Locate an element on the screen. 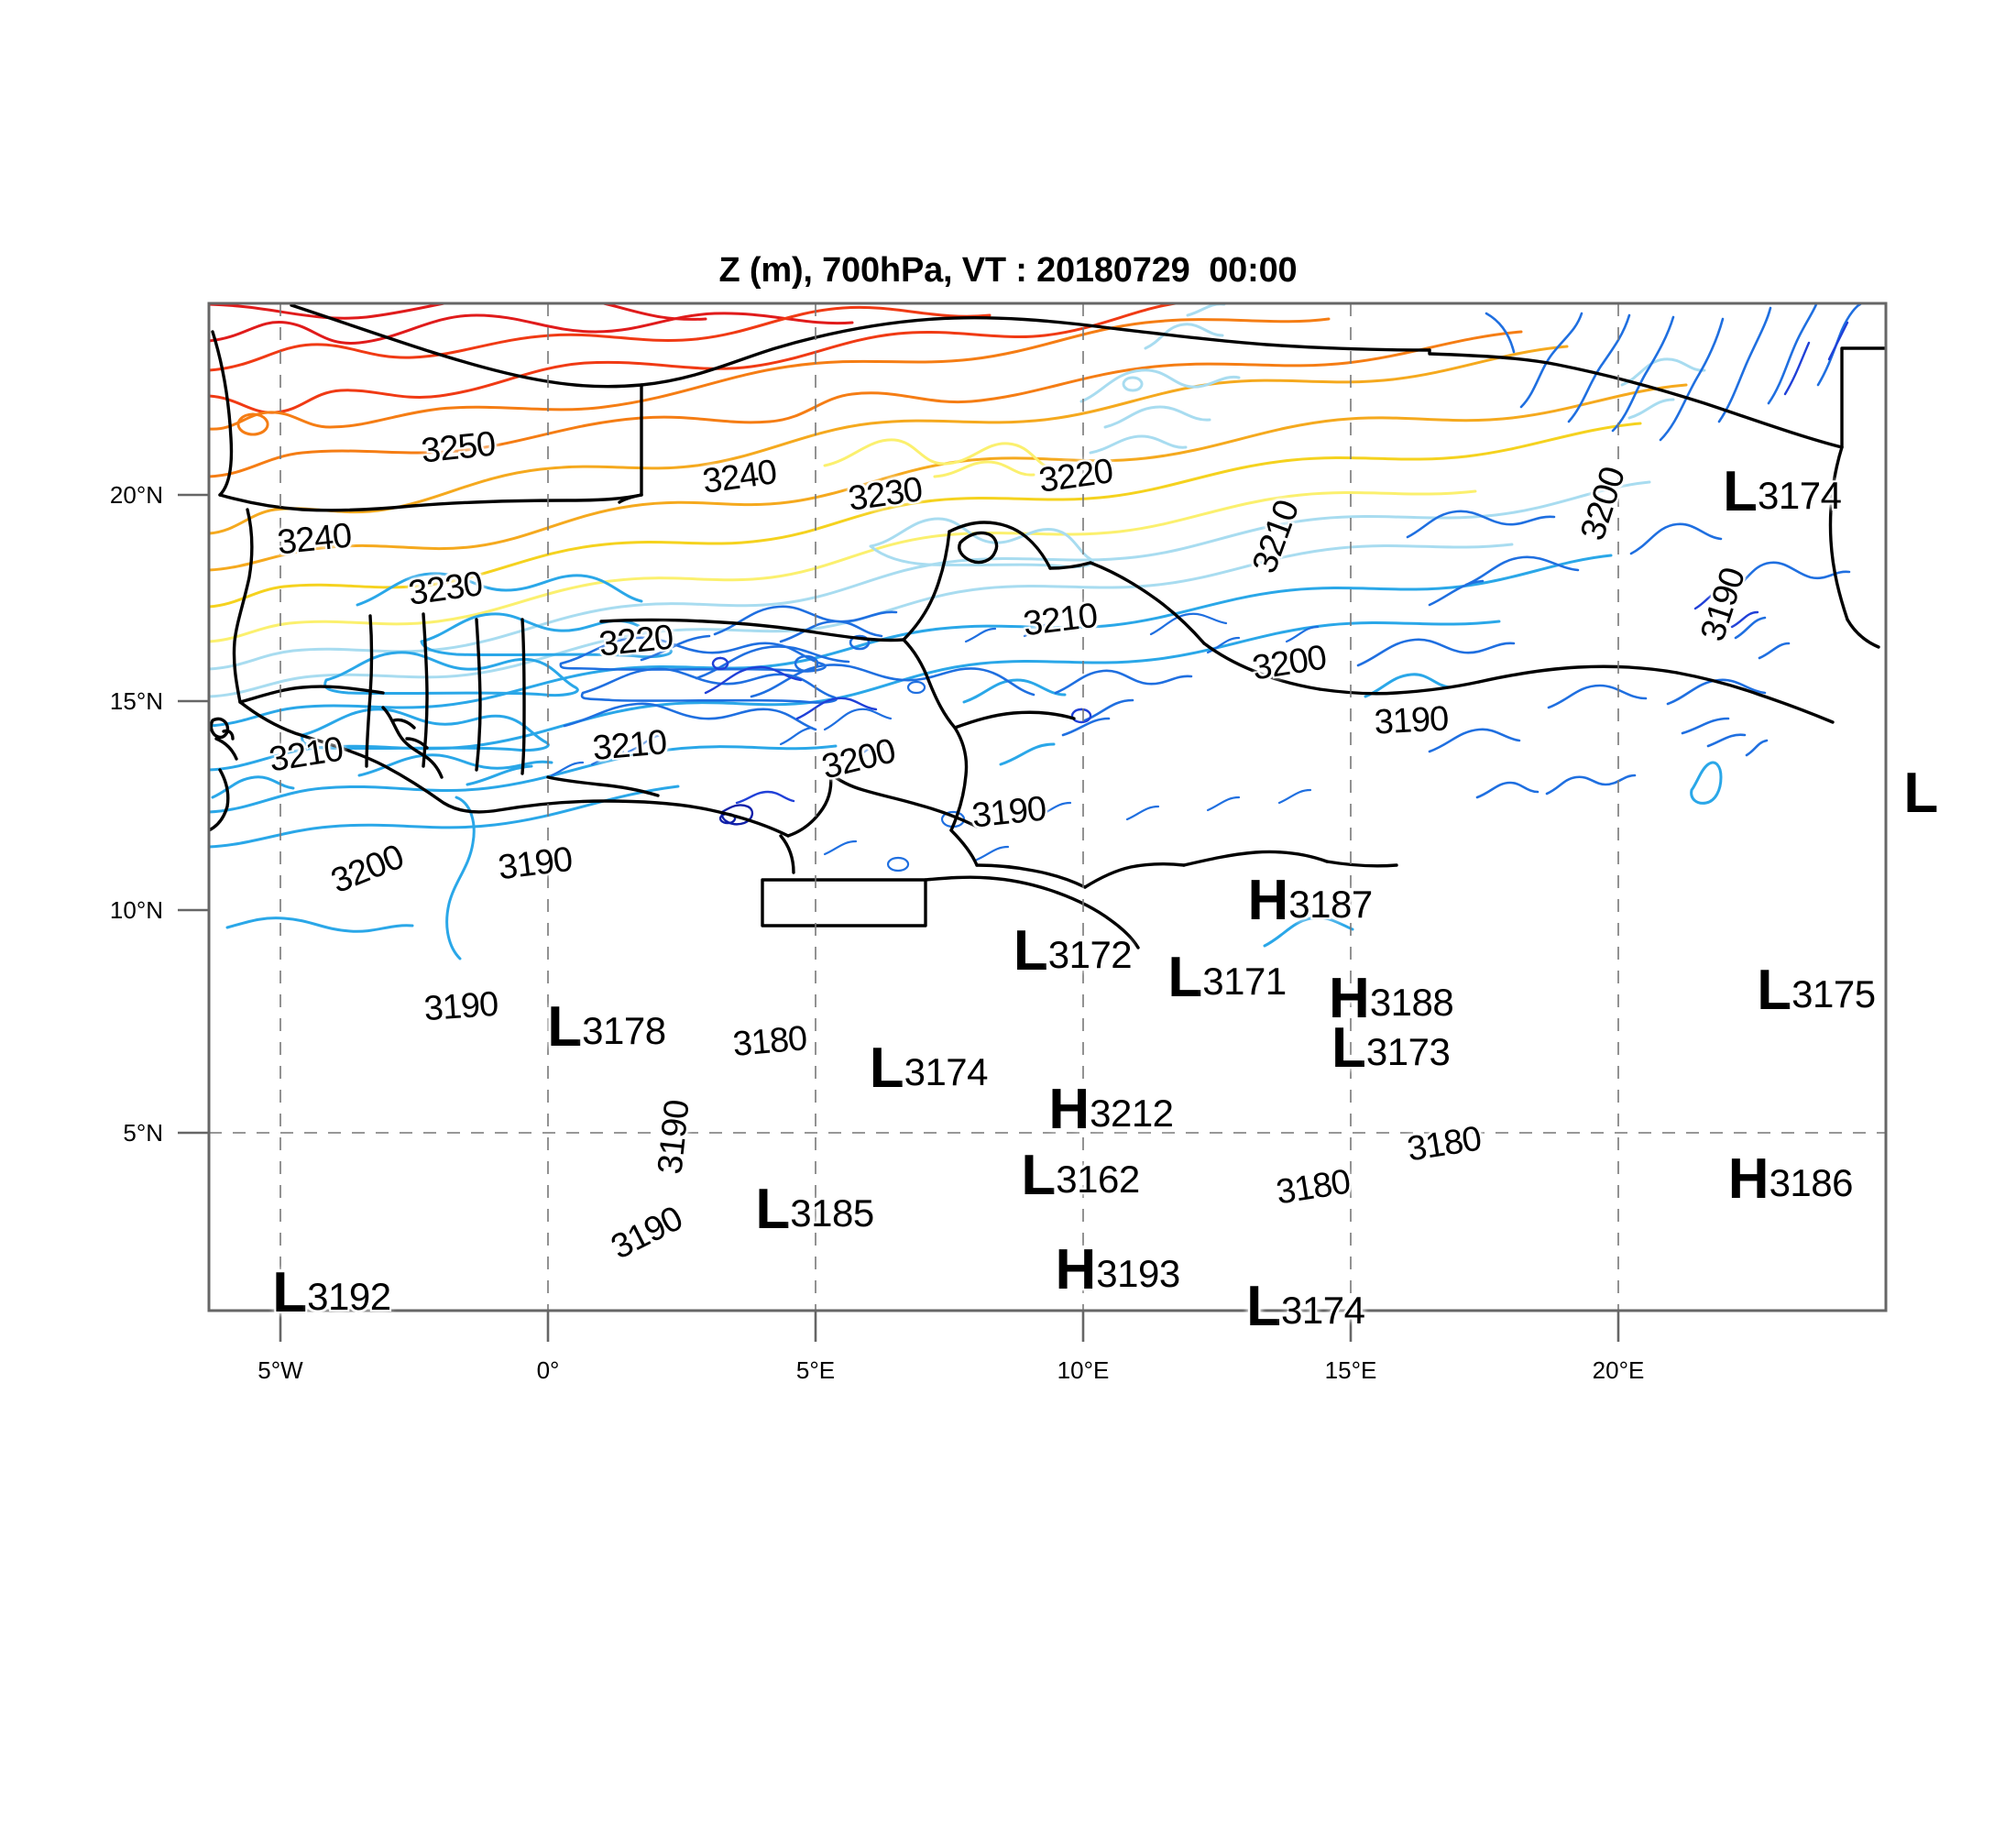 The width and height of the screenshot is (2016, 1833). xtick-label-15E: 15°E is located at coordinates (1350, 1370).